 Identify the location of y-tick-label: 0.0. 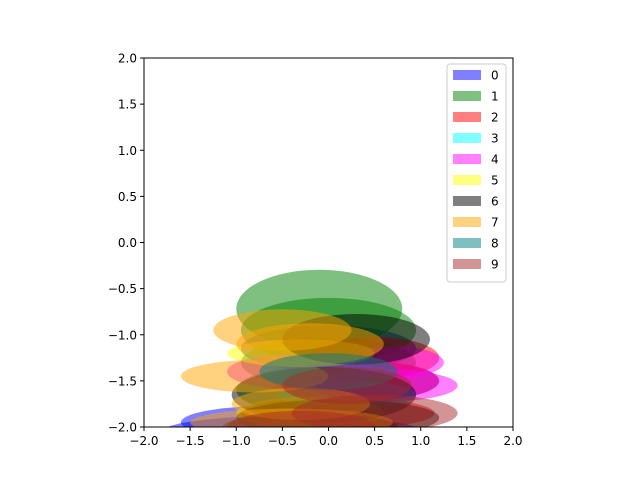
(127, 243).